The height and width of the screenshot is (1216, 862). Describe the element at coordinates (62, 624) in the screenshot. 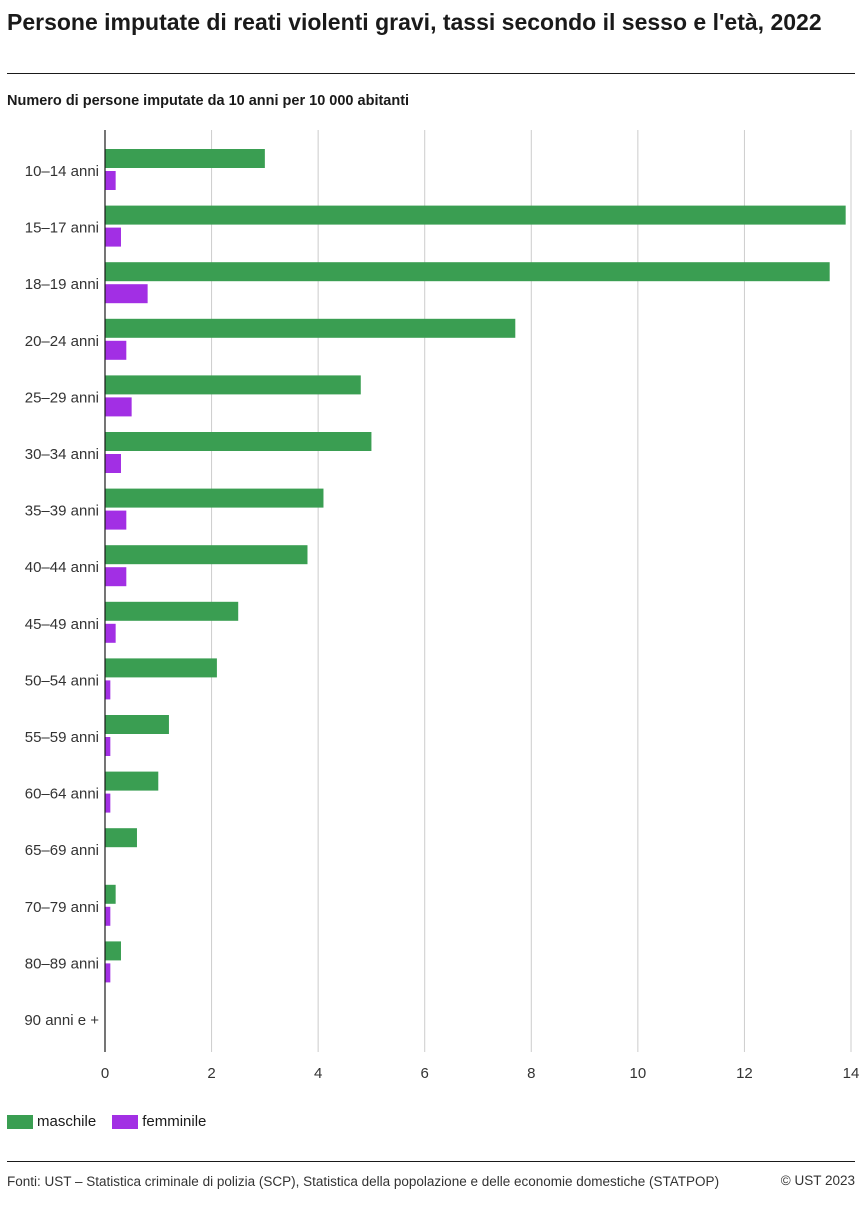

I see `category-label: 45–49 anni` at that location.